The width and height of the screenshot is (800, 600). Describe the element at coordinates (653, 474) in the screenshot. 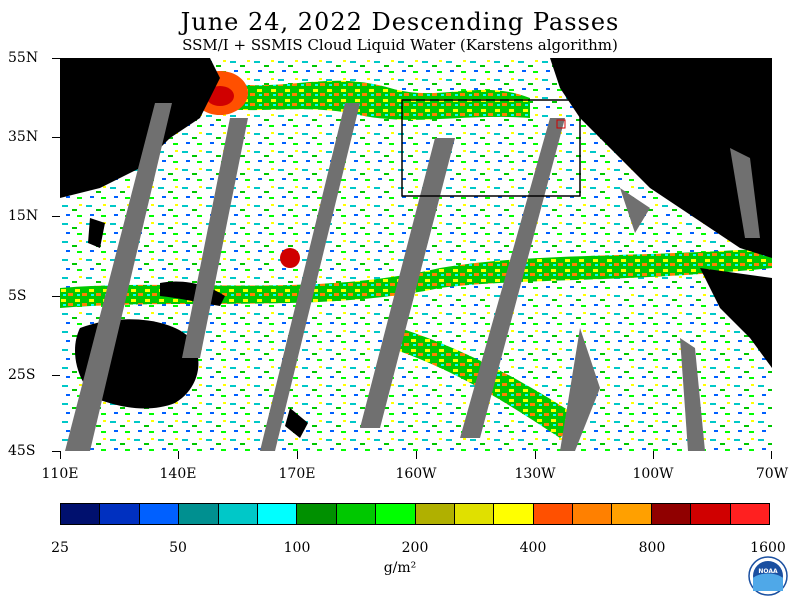

I see `lon-label-100w: 100W` at that location.